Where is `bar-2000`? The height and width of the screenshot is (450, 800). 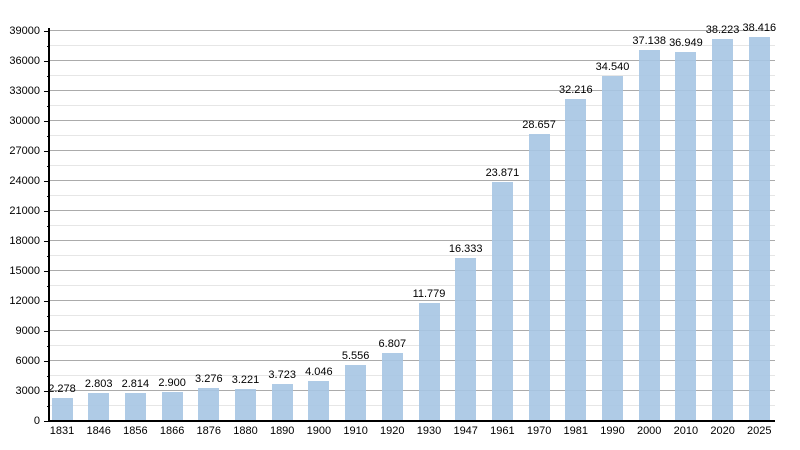 bar-2000 is located at coordinates (649, 235).